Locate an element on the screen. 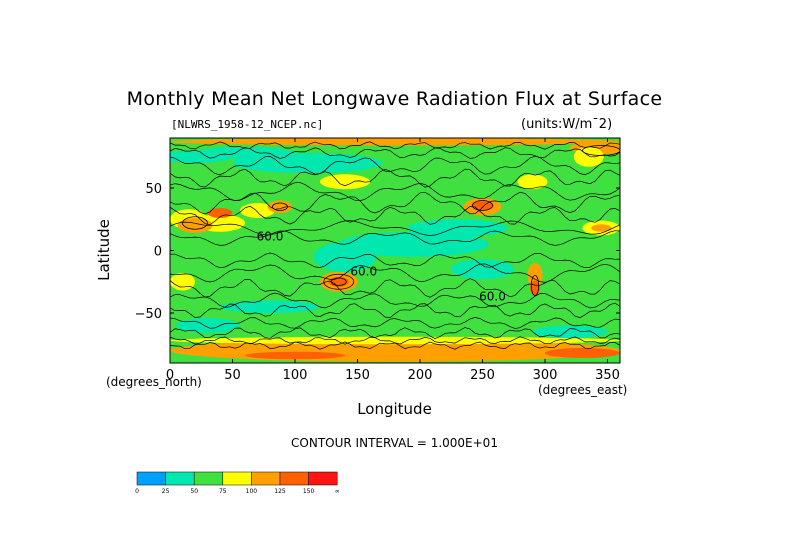 The width and height of the screenshot is (789, 558). colorbar-tick-label: 100 is located at coordinates (252, 491).